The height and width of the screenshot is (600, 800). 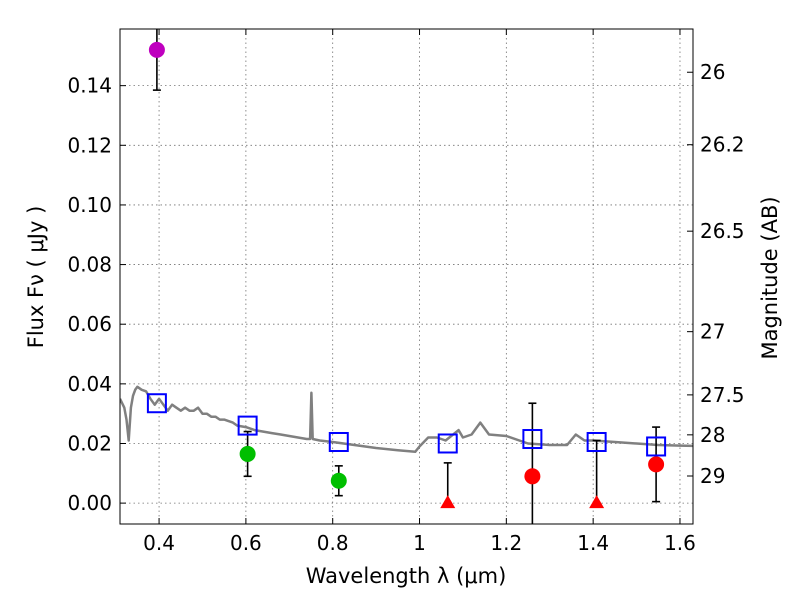 I want to click on y-tick-label: 0.10, so click(x=89, y=205).